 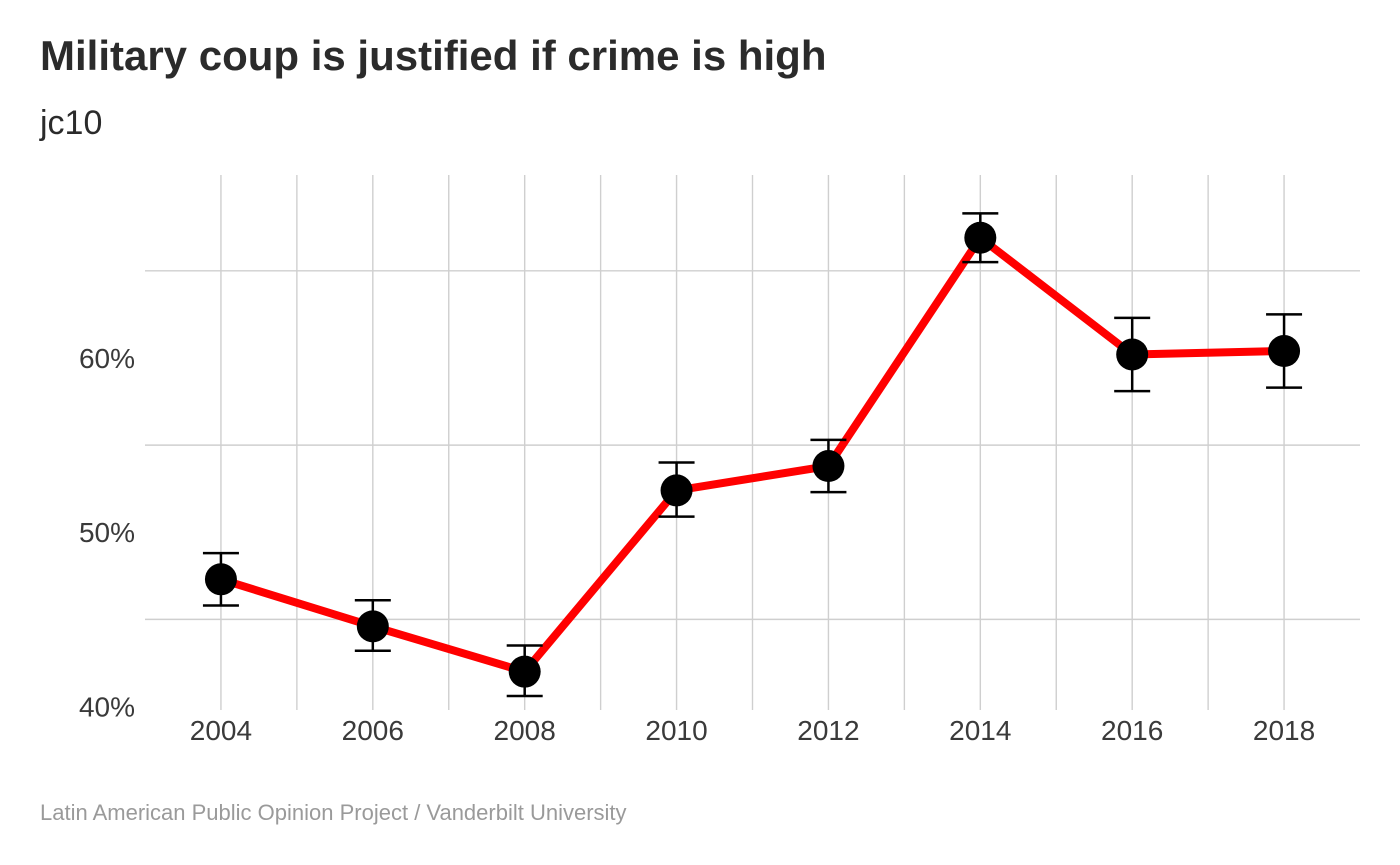 What do you see at coordinates (373, 730) in the screenshot?
I see `x-tick-label: 2006` at bounding box center [373, 730].